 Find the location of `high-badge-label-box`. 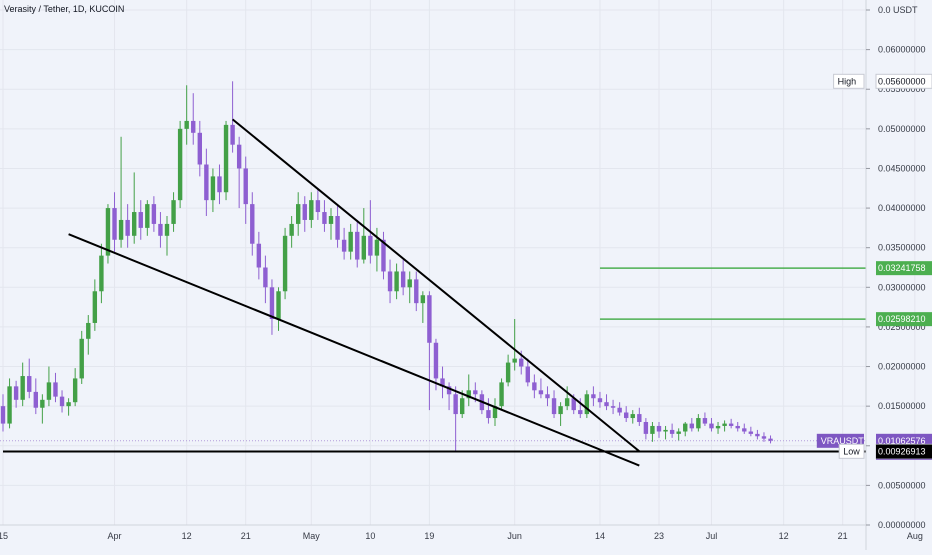

high-badge-label-box is located at coordinates (849, 81).